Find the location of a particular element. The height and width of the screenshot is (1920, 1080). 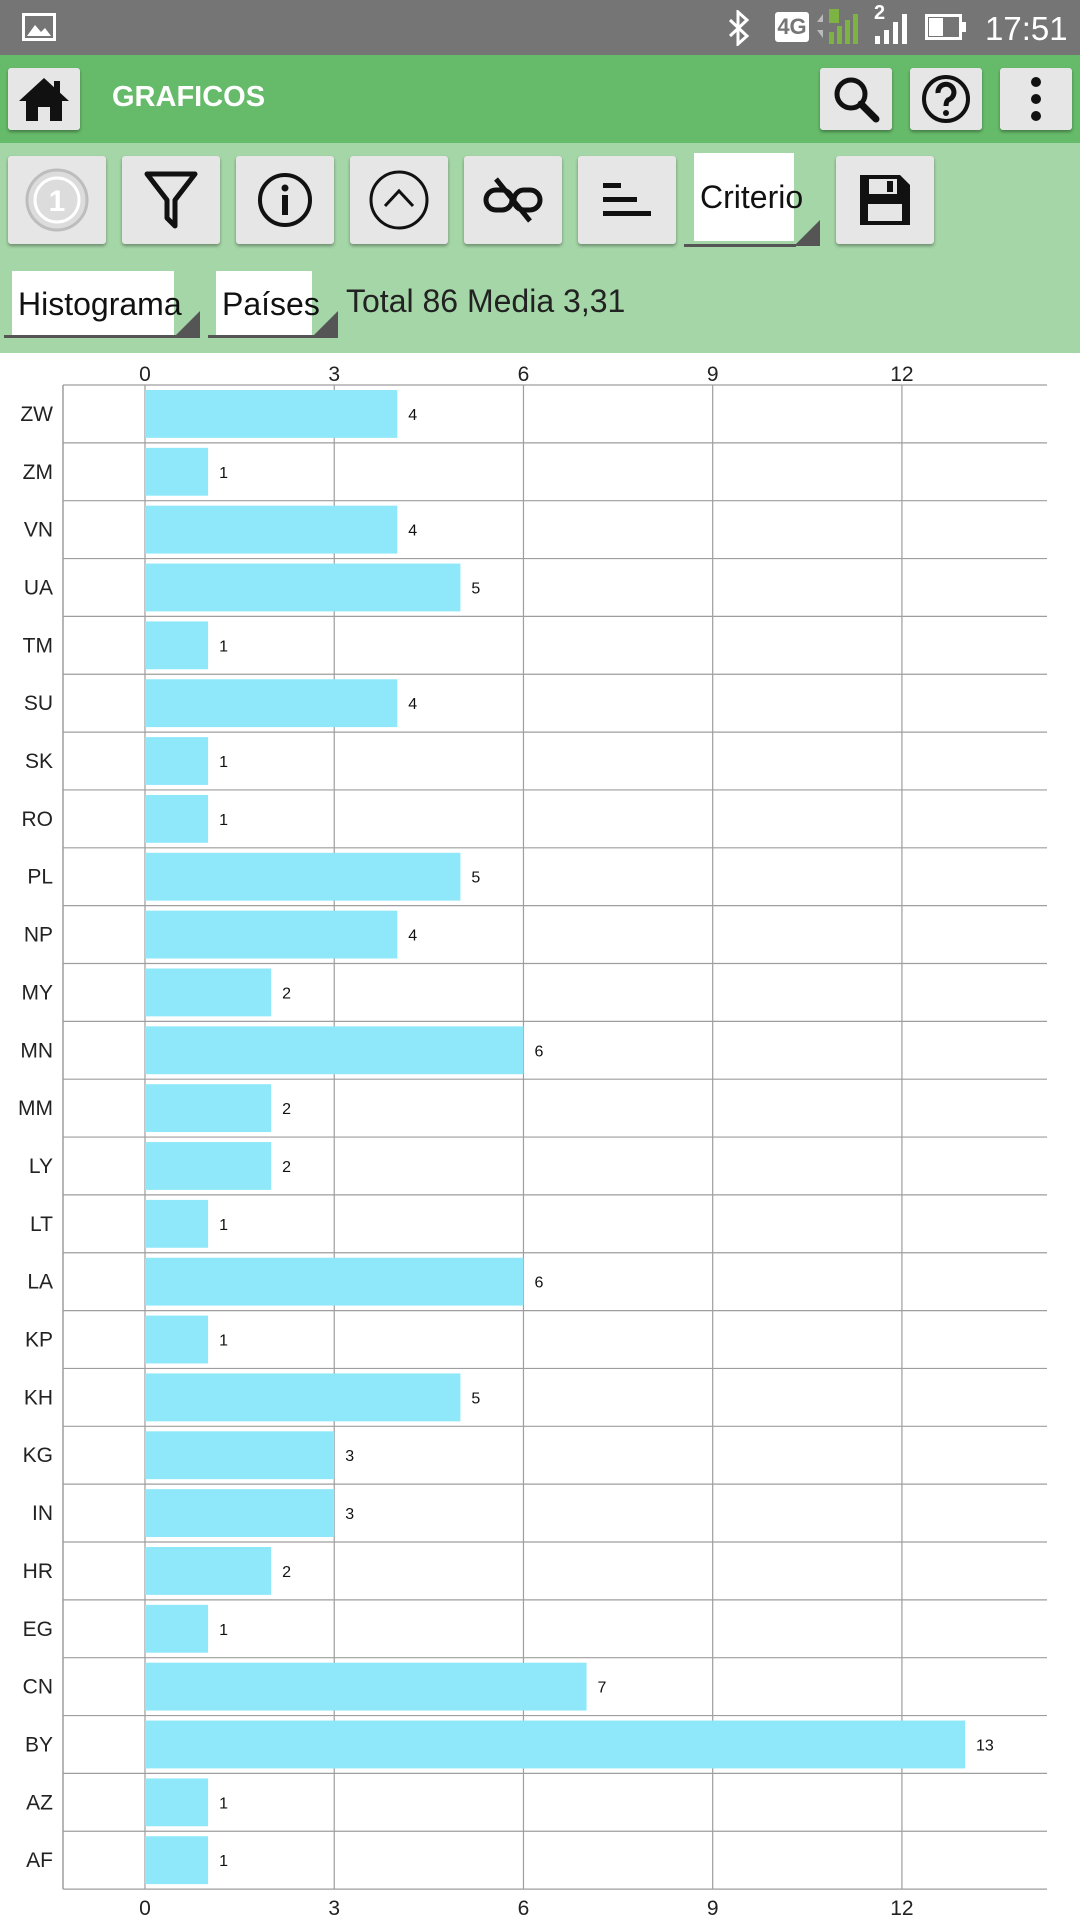

bar-SU is located at coordinates (271, 703).